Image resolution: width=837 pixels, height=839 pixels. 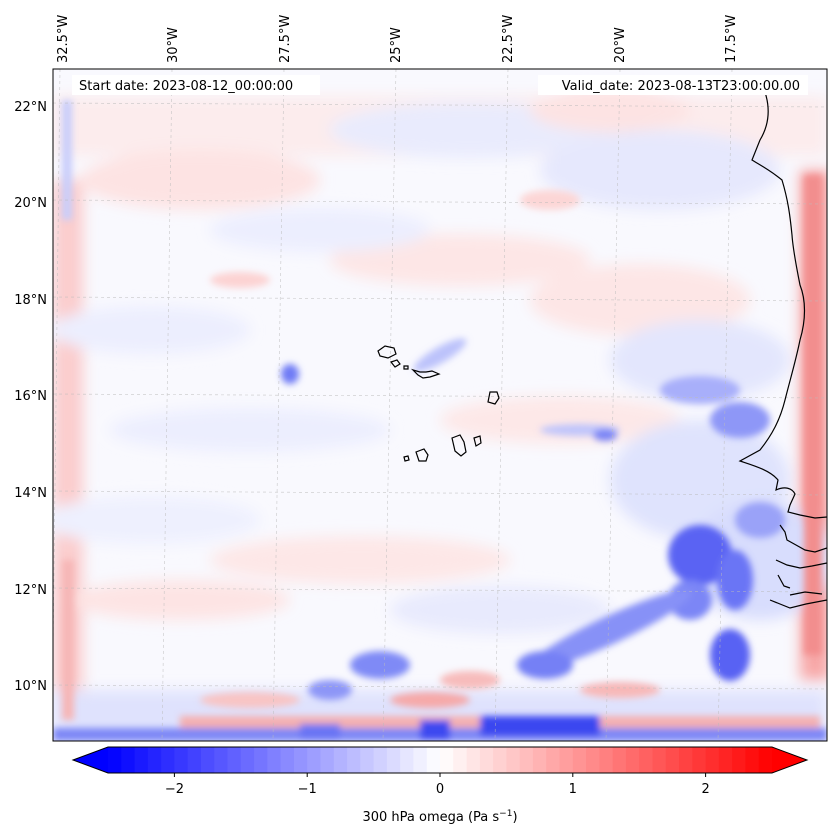 I want to click on lon-label: 30°W, so click(x=173, y=45).